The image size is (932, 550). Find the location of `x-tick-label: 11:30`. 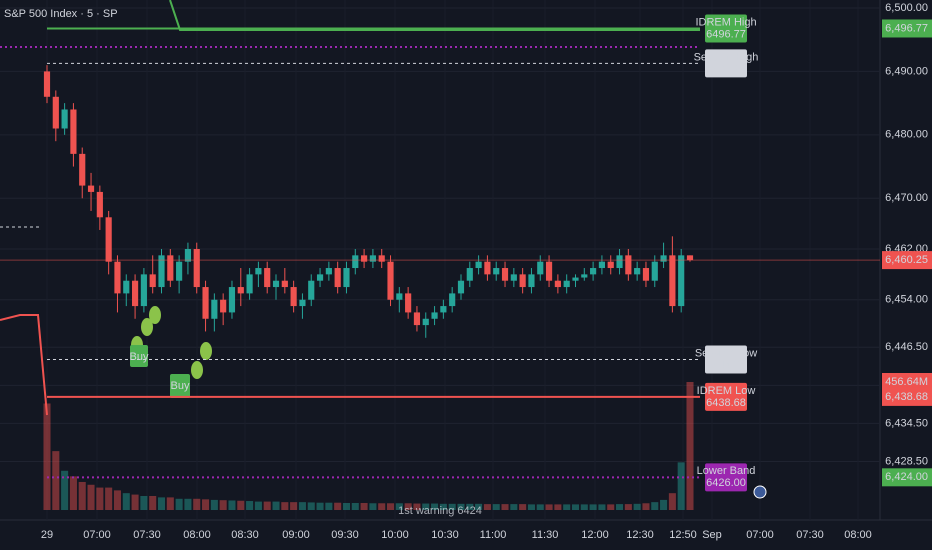

x-tick-label: 11:30 is located at coordinates (545, 535).